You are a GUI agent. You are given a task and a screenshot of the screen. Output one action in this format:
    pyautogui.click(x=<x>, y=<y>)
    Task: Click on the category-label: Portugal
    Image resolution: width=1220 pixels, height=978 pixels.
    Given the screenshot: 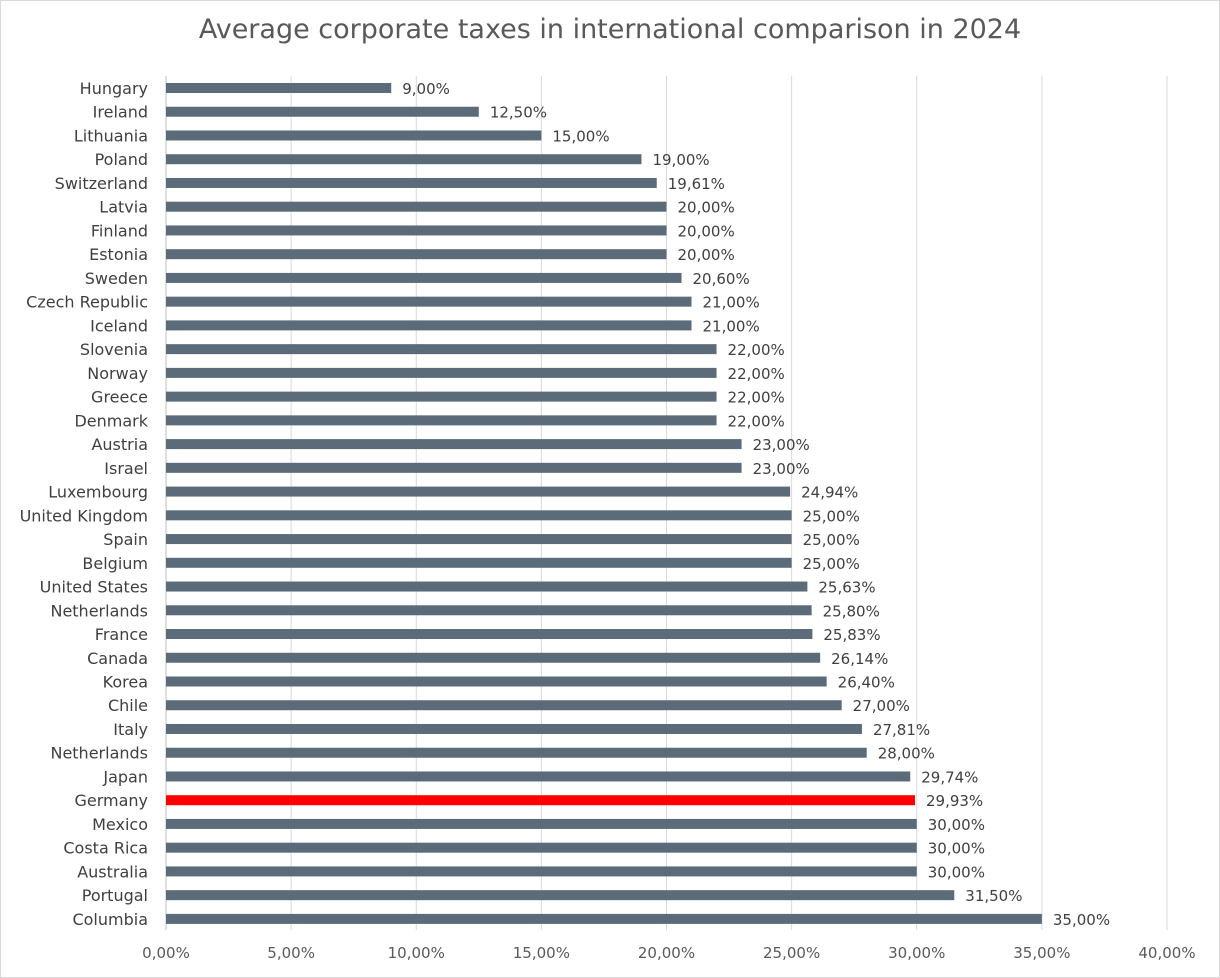 What is the action you would take?
    pyautogui.click(x=115, y=895)
    